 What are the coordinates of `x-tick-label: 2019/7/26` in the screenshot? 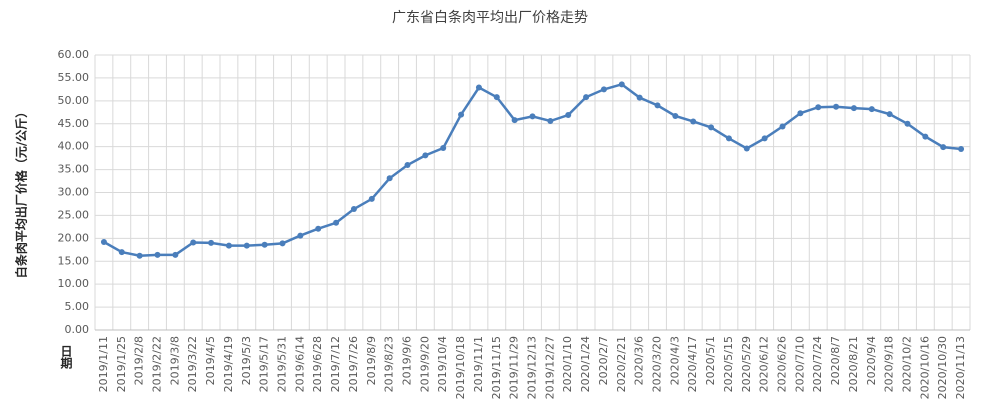 It's located at (353, 364).